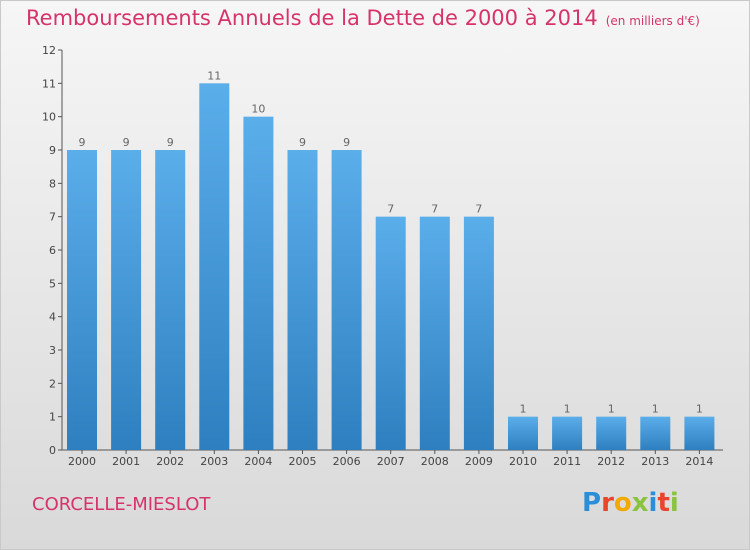 This screenshot has height=550, width=750. What do you see at coordinates (652, 21) in the screenshot?
I see `chart-unit: (en milliers d'€)` at bounding box center [652, 21].